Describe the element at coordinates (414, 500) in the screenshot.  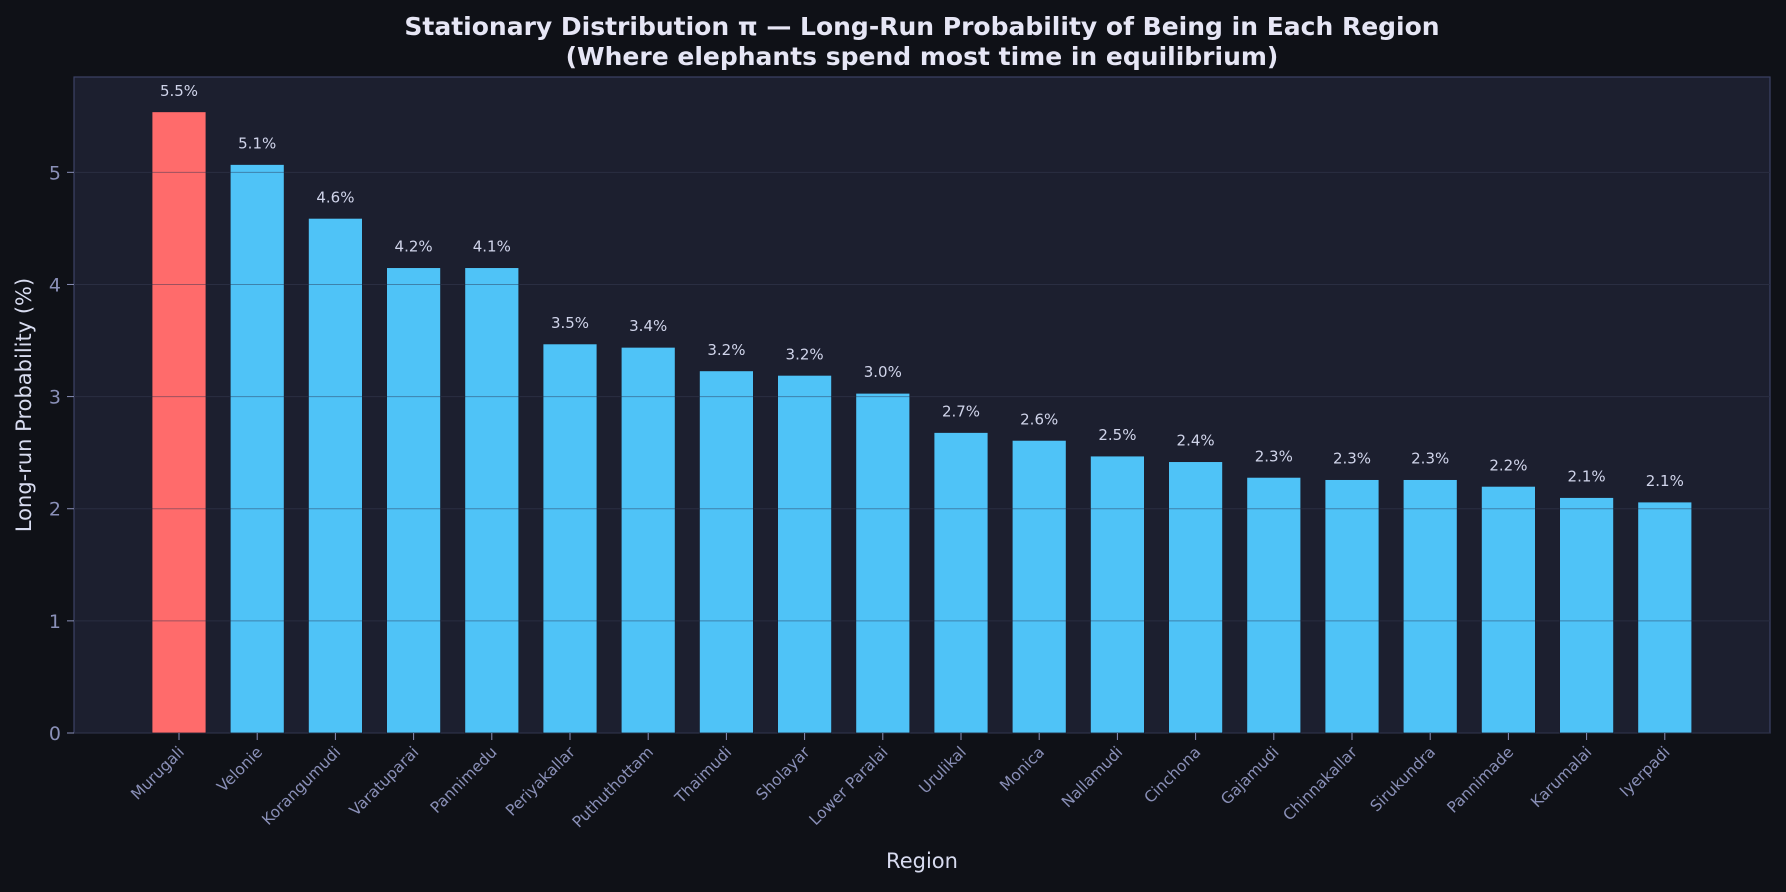
I see `bar-varatuparai` at that location.